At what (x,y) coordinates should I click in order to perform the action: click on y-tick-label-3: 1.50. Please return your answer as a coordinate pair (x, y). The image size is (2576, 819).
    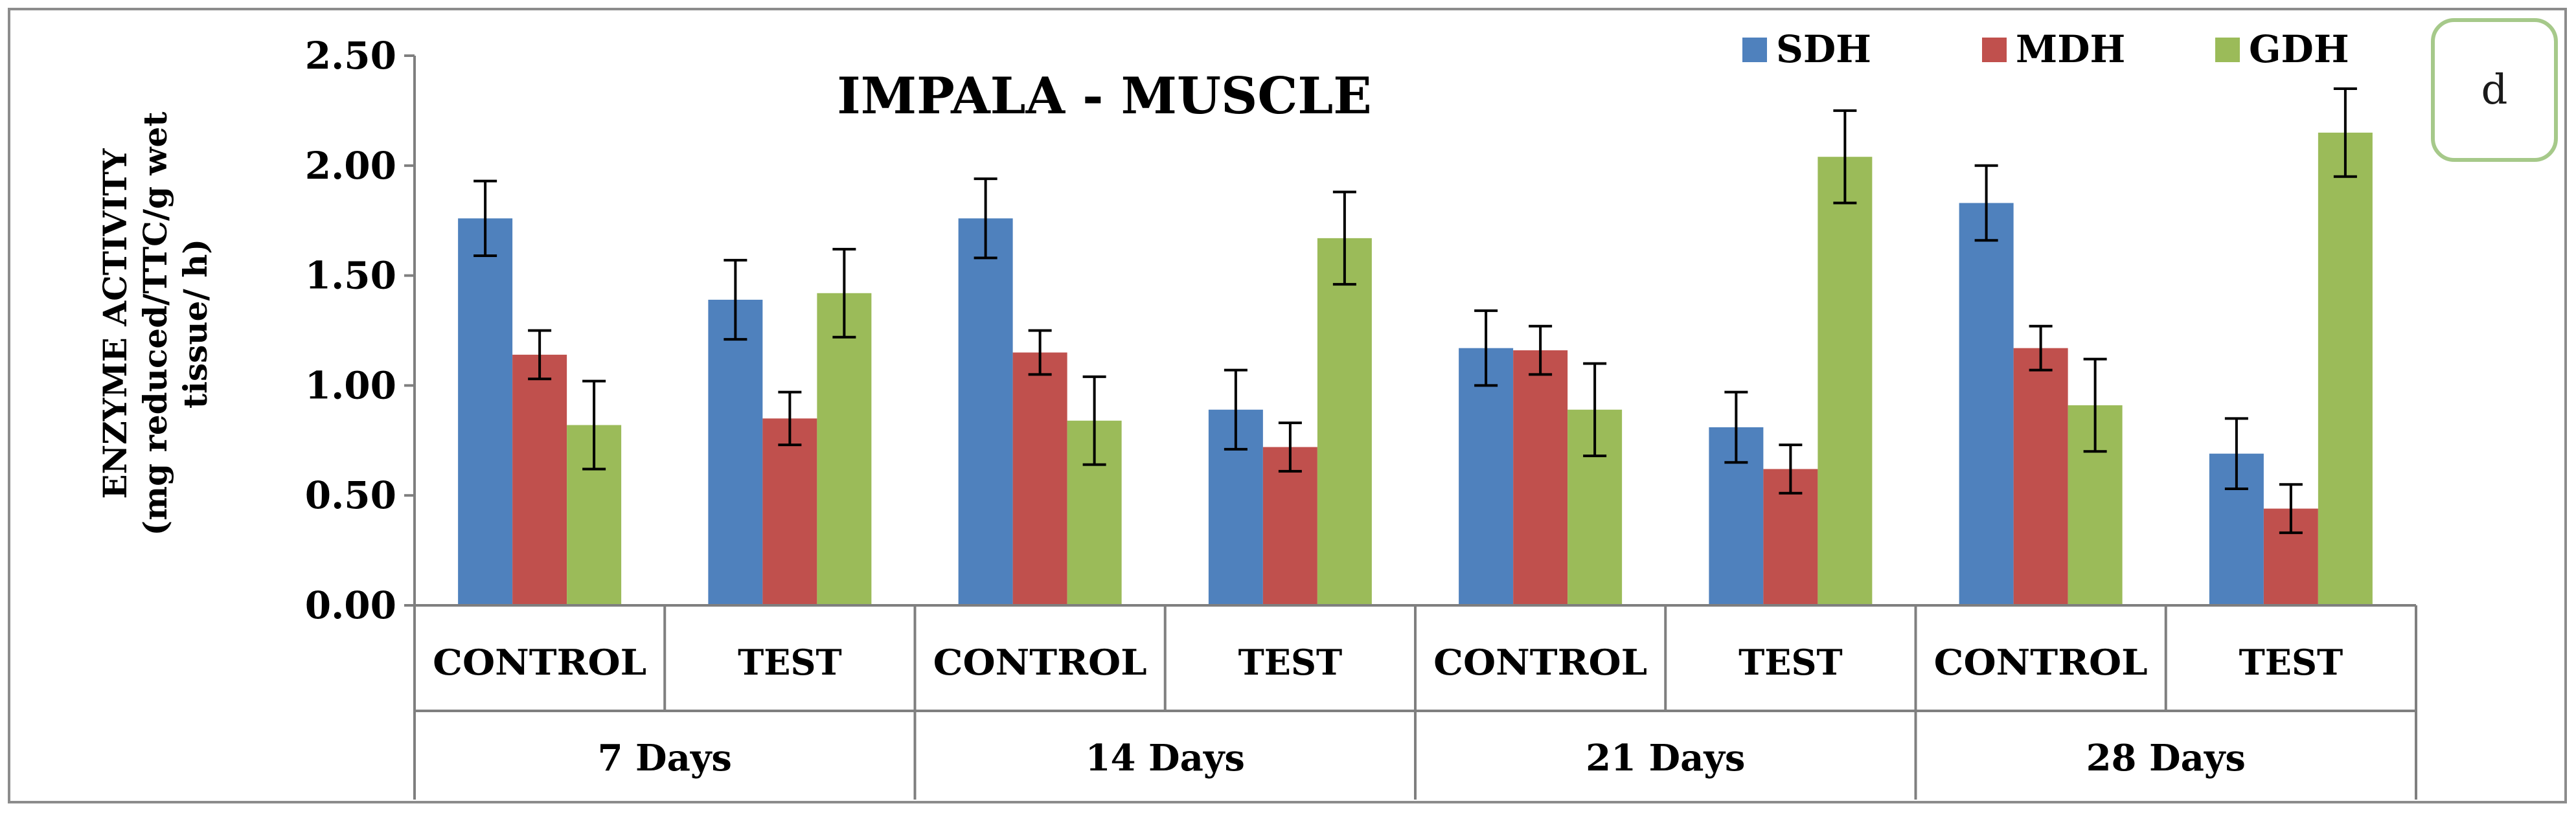
    Looking at the image, I should click on (350, 276).